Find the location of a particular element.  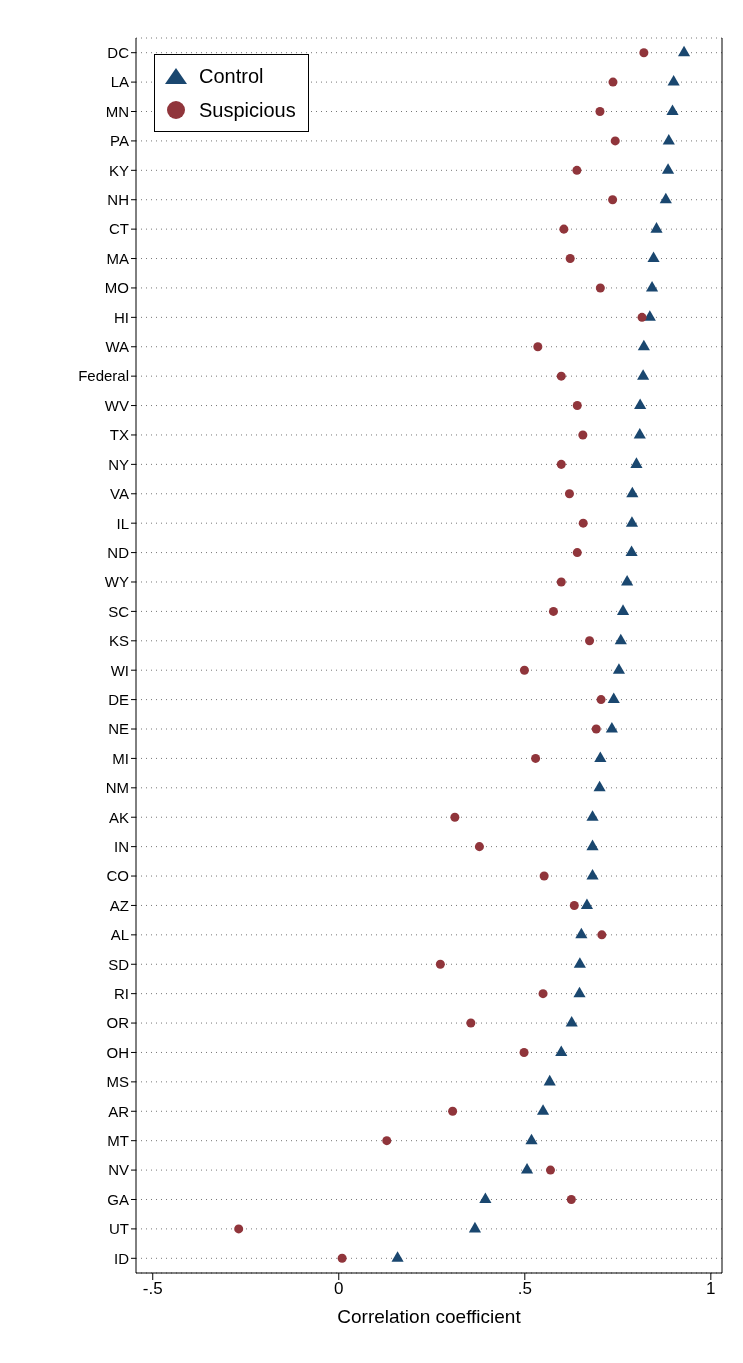

x-axis-title: Correlation coefficient is located at coordinates (429, 1316).